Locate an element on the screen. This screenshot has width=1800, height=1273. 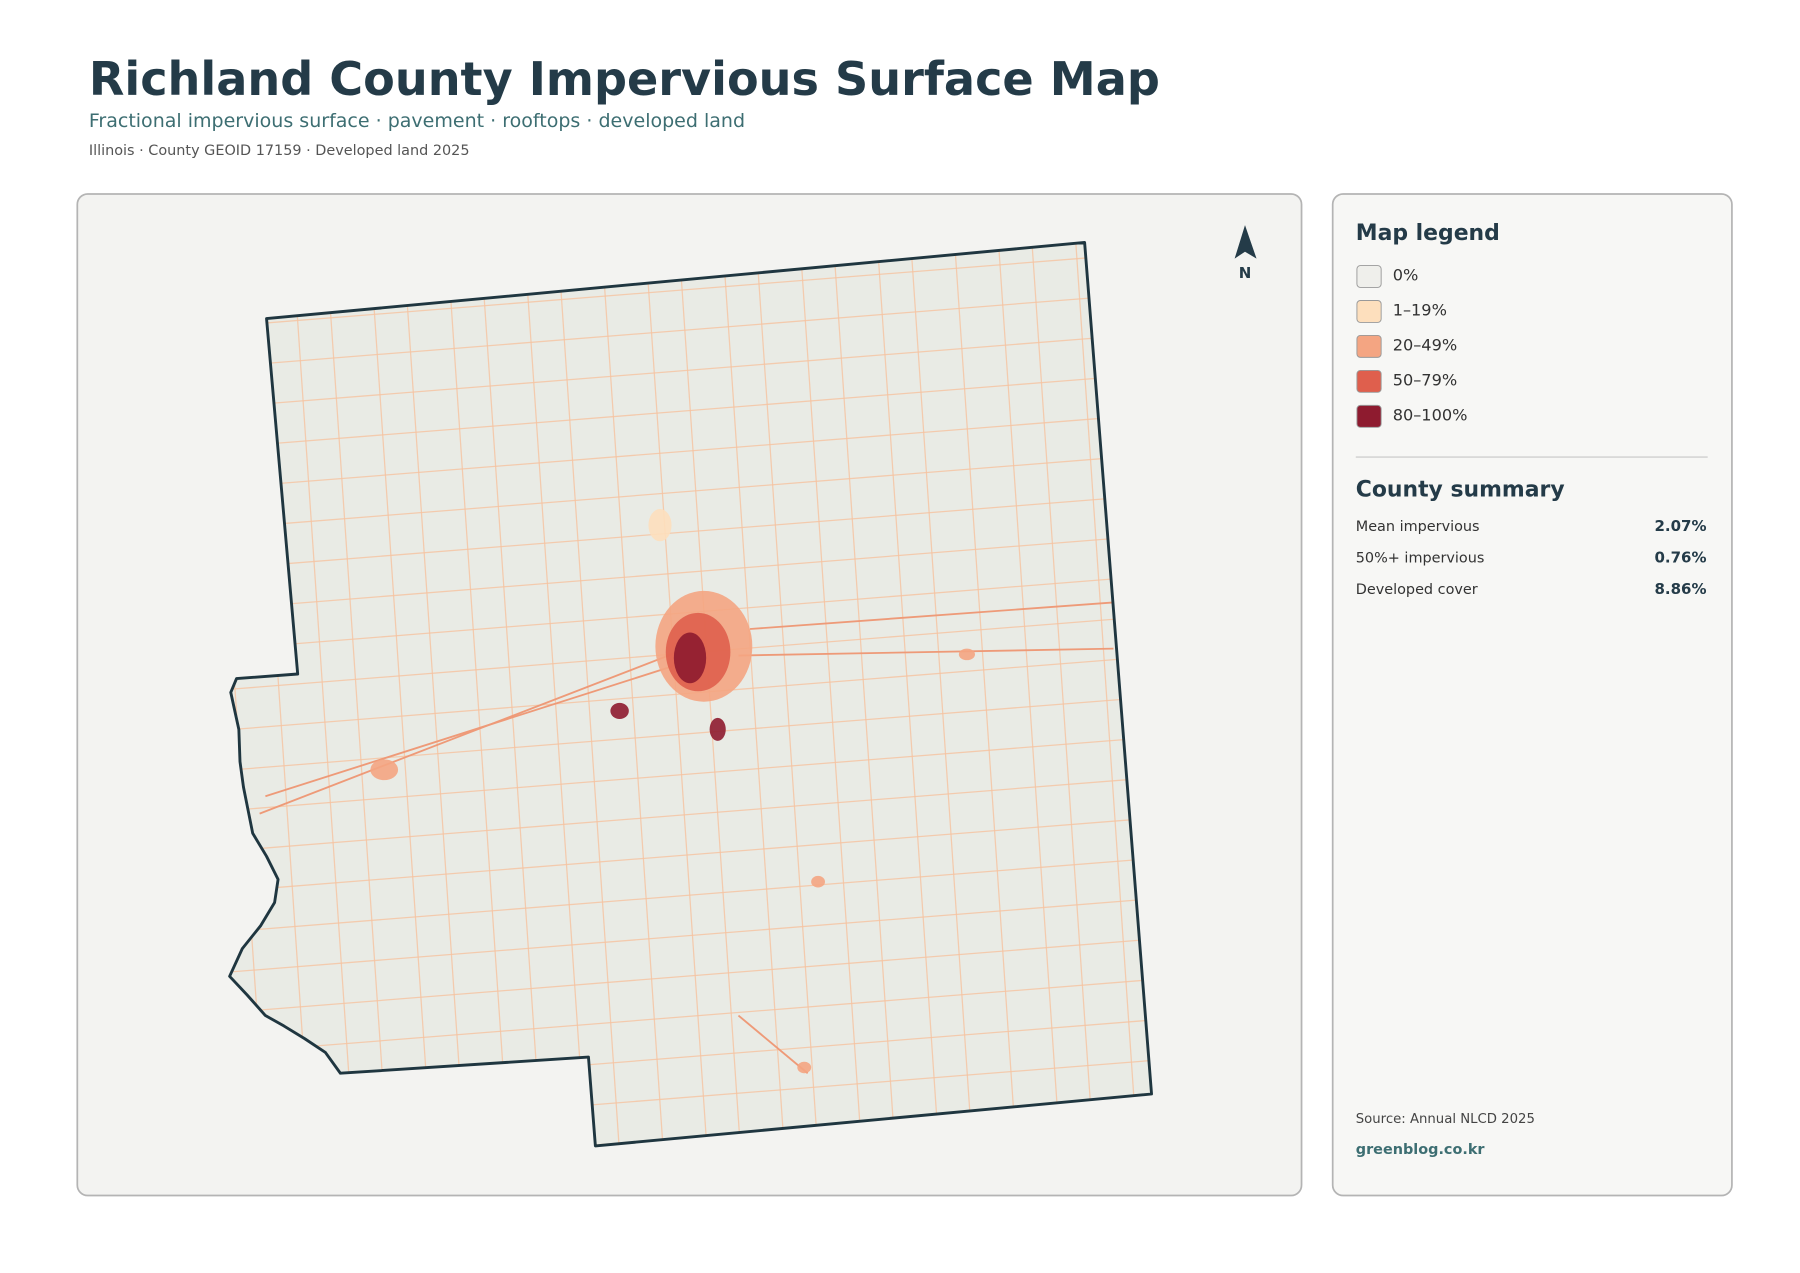
north-arrow-icon is located at coordinates (1245, 242).